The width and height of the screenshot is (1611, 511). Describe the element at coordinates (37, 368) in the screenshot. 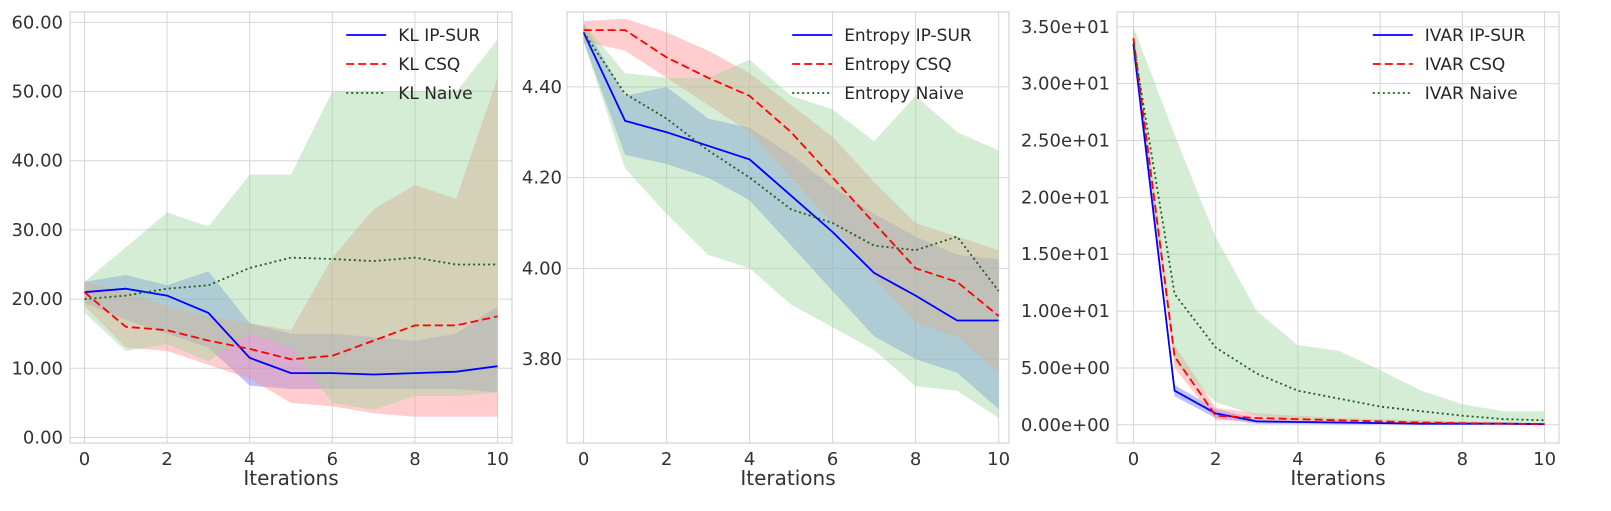

I see `y-tick-label: 10.00` at that location.